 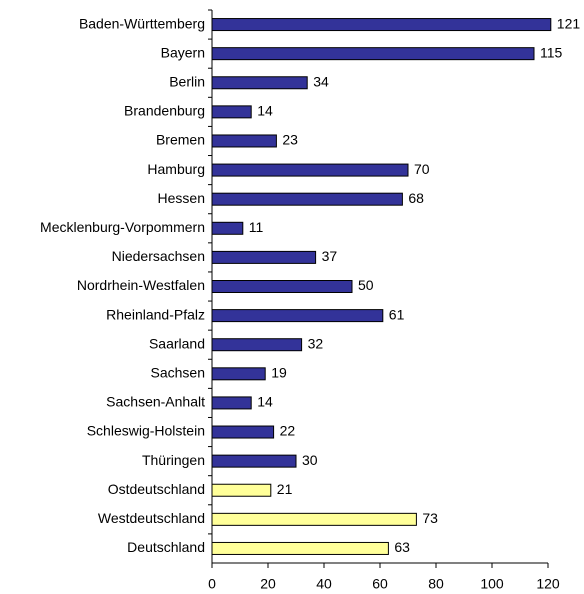 I want to click on value-label: 37, so click(x=330, y=256).